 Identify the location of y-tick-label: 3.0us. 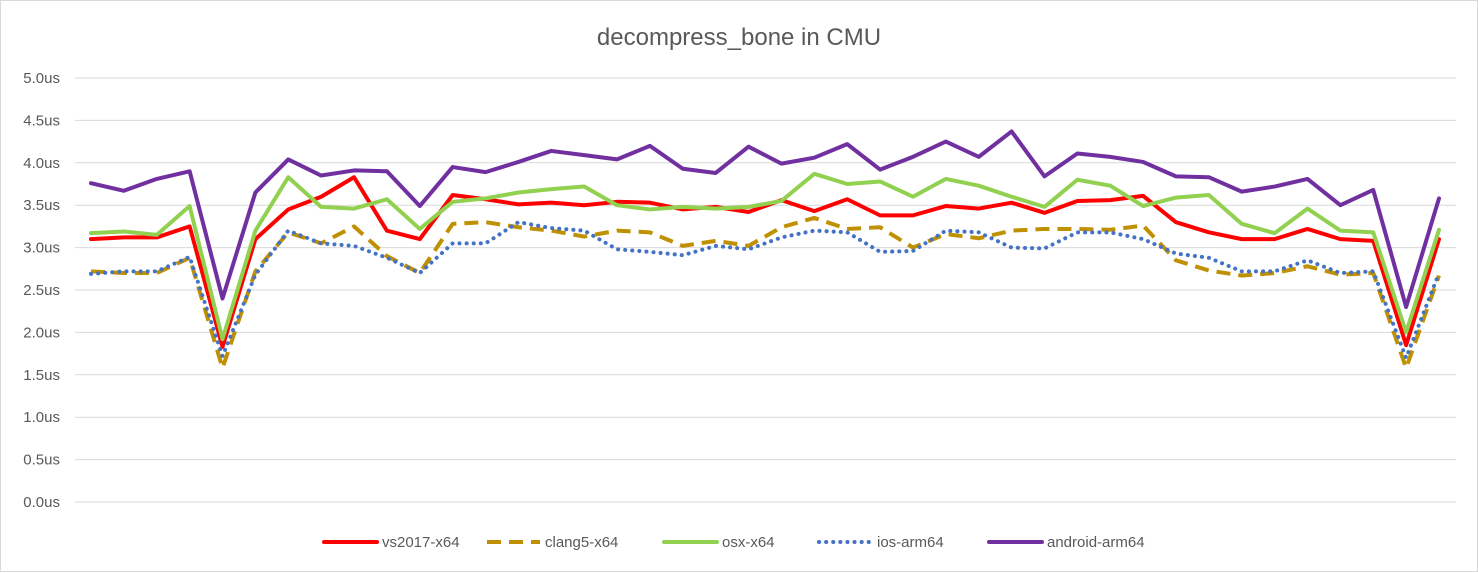
(41, 248).